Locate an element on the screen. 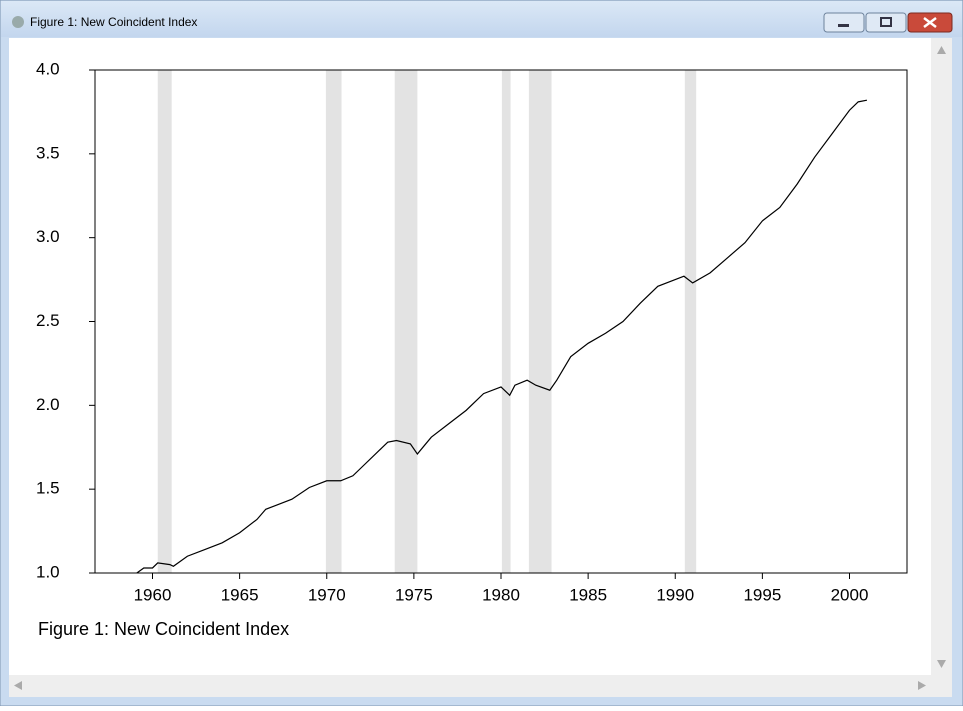  maximize-icon is located at coordinates (886, 22).